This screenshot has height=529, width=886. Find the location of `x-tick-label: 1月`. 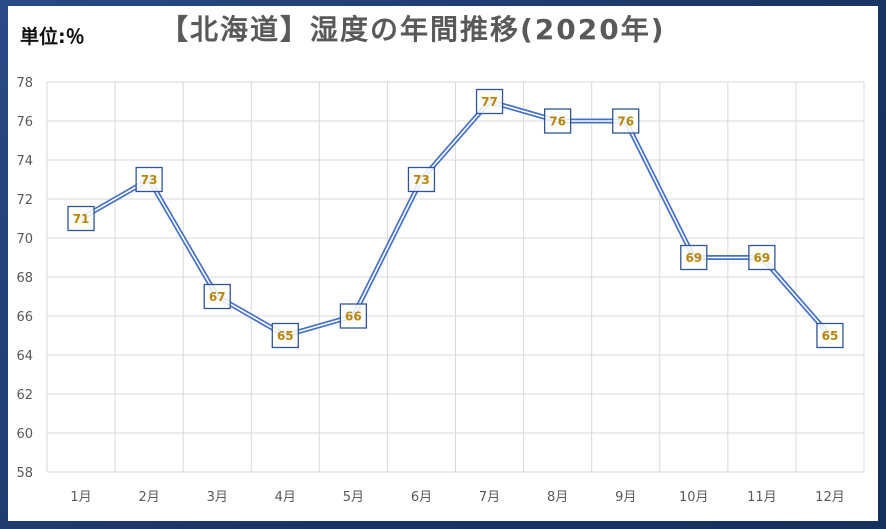

x-tick-label: 1月 is located at coordinates (80, 497).